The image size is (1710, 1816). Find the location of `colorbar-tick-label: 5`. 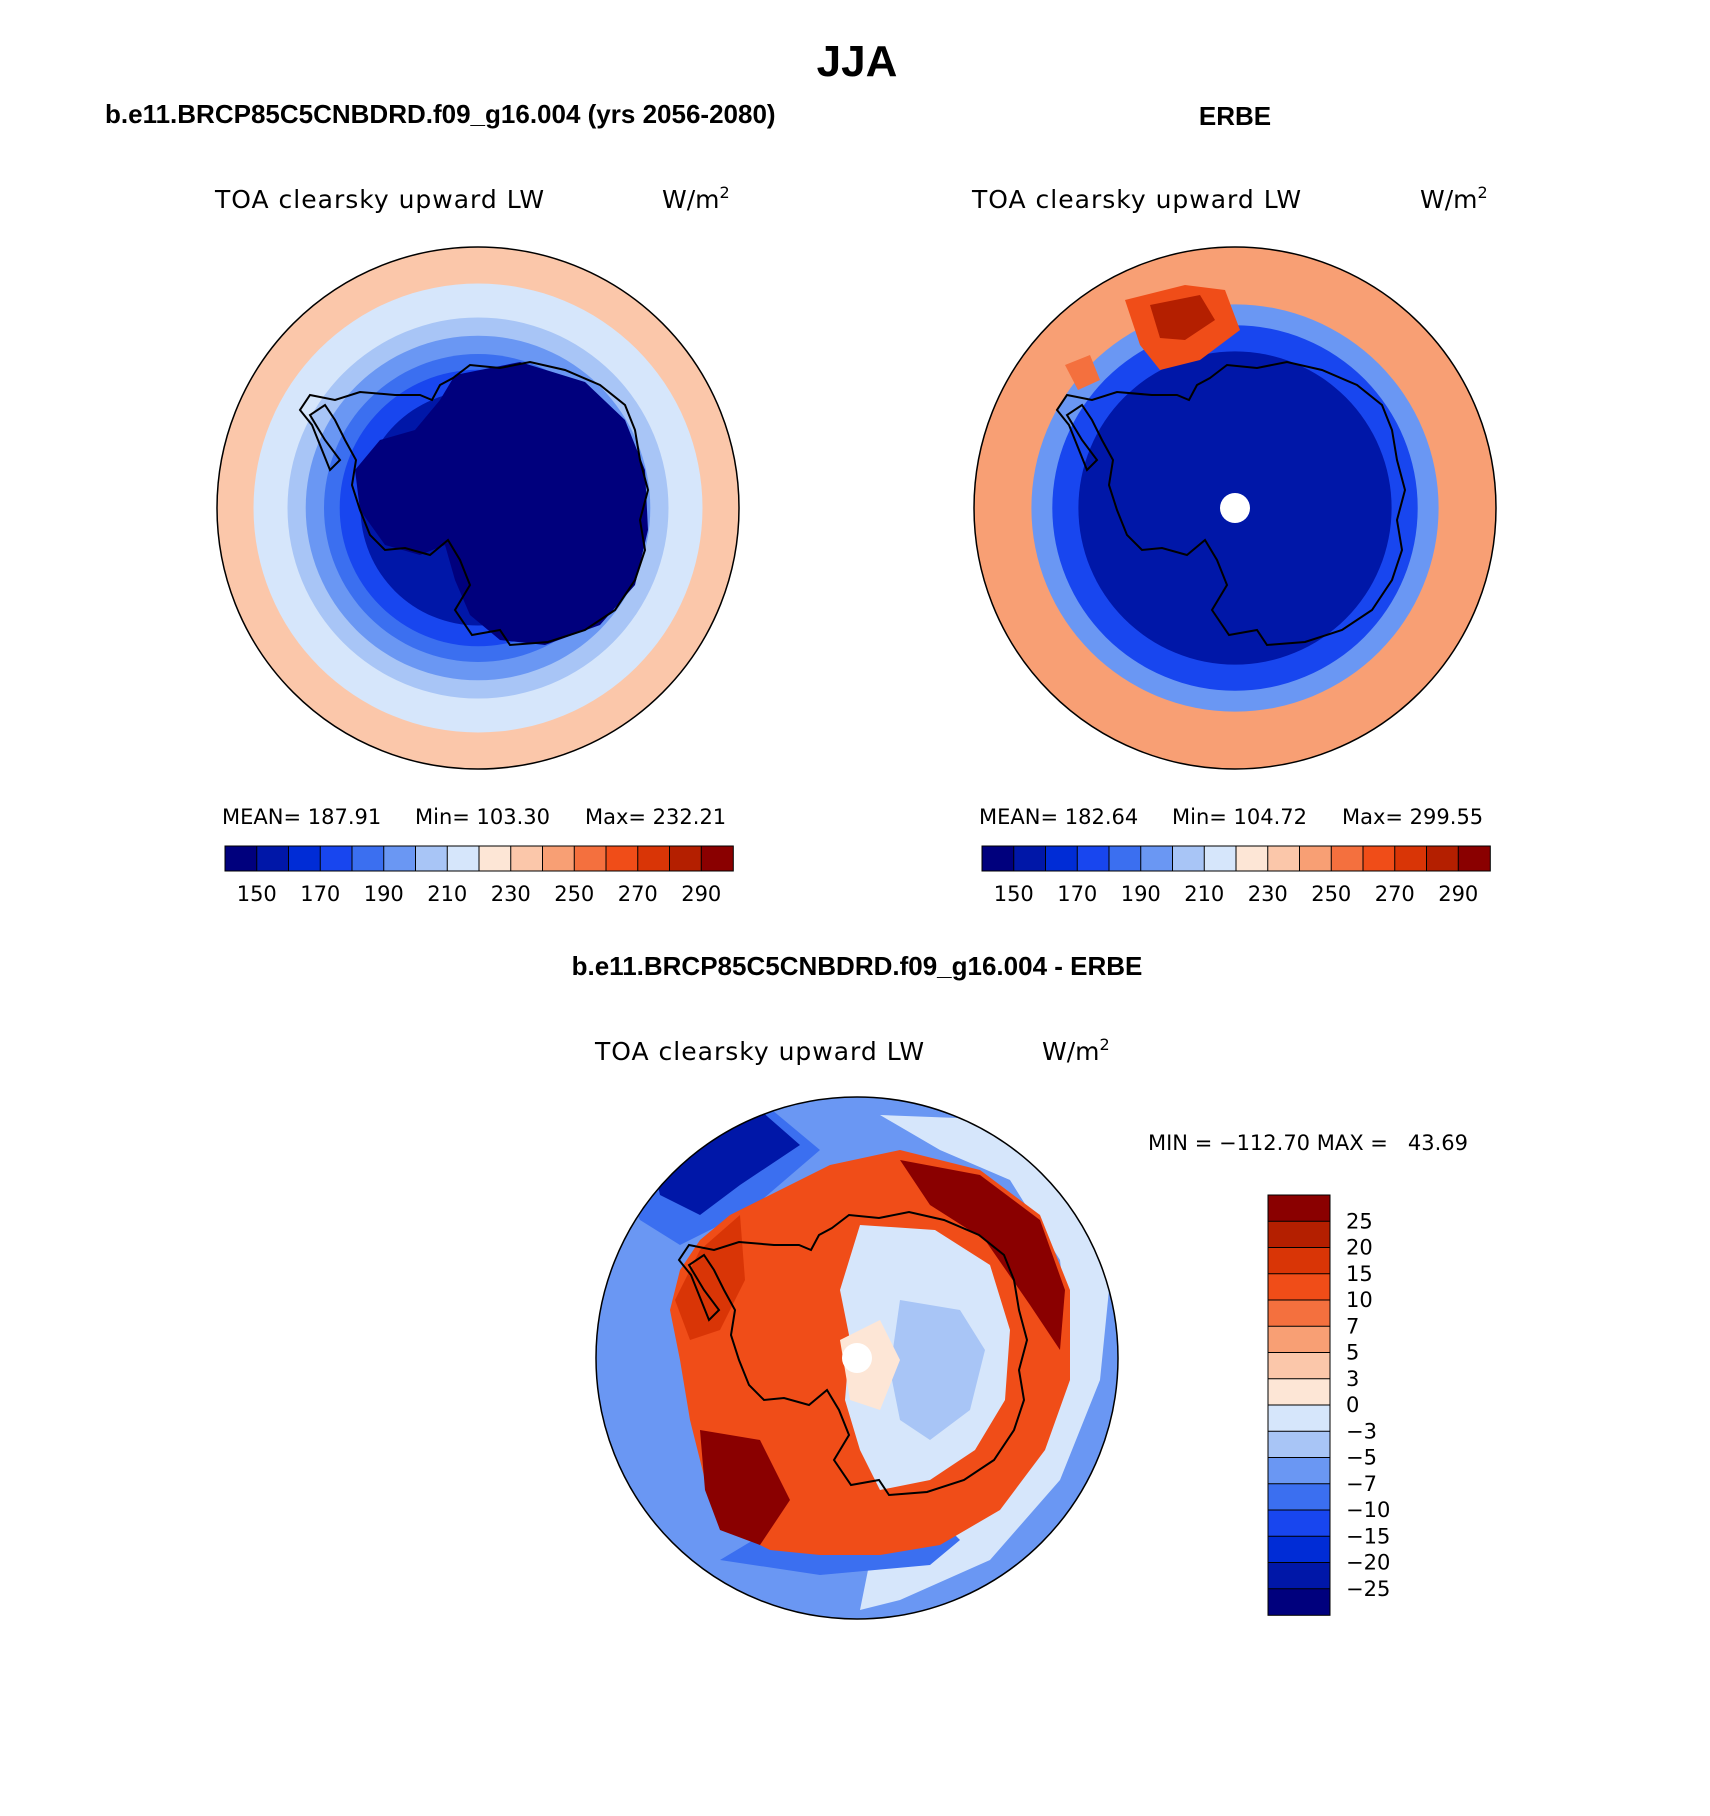

colorbar-tick-label: 5 is located at coordinates (1352, 1353).